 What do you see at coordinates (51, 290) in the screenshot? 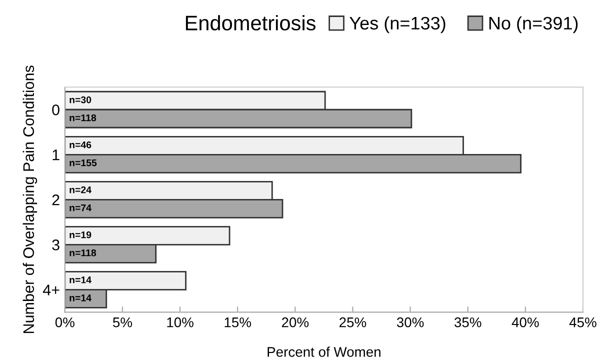
I see `y-tick-label: 4+` at bounding box center [51, 290].